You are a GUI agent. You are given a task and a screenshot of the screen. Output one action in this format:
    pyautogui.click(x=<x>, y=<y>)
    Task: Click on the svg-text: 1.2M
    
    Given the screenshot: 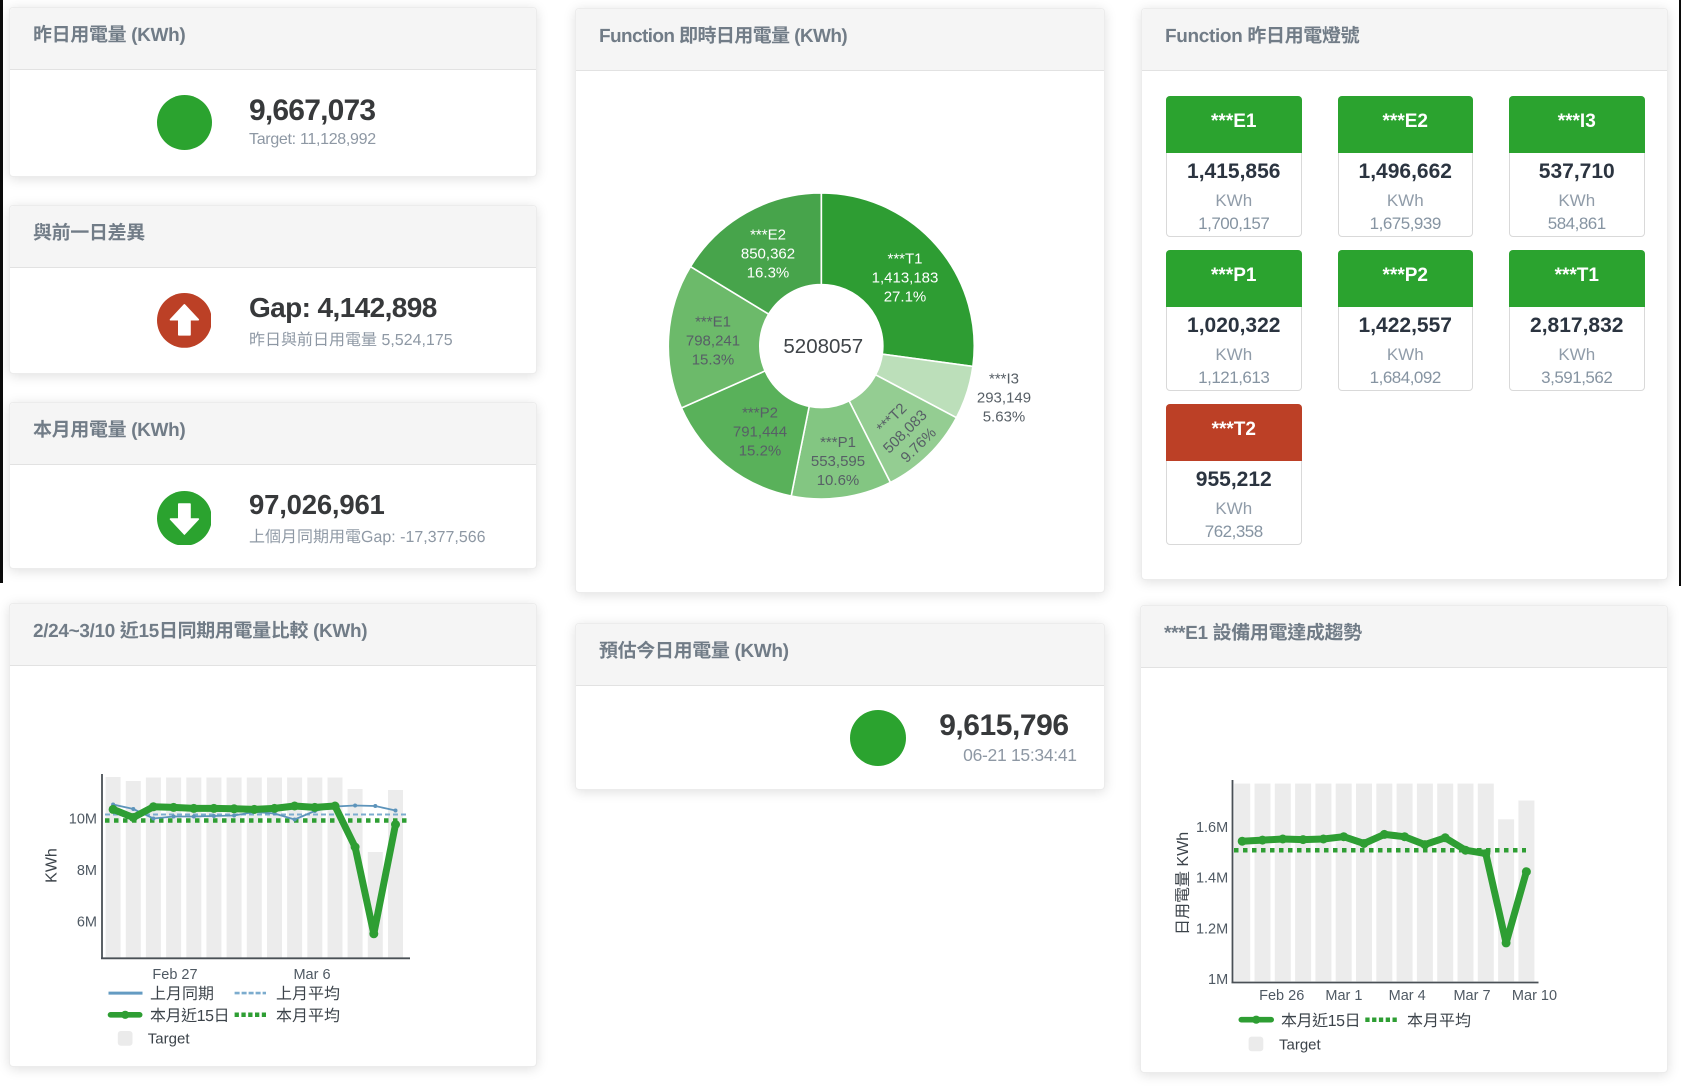 What is the action you would take?
    pyautogui.click(x=1212, y=930)
    